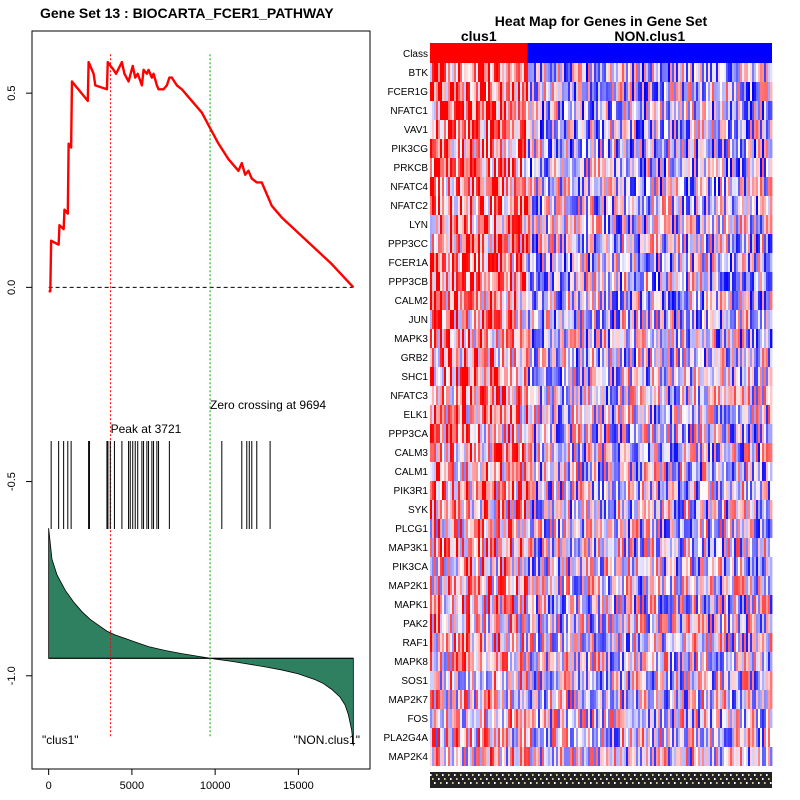  Describe the element at coordinates (201, 637) in the screenshot. I see `ranked-metric-area` at that location.